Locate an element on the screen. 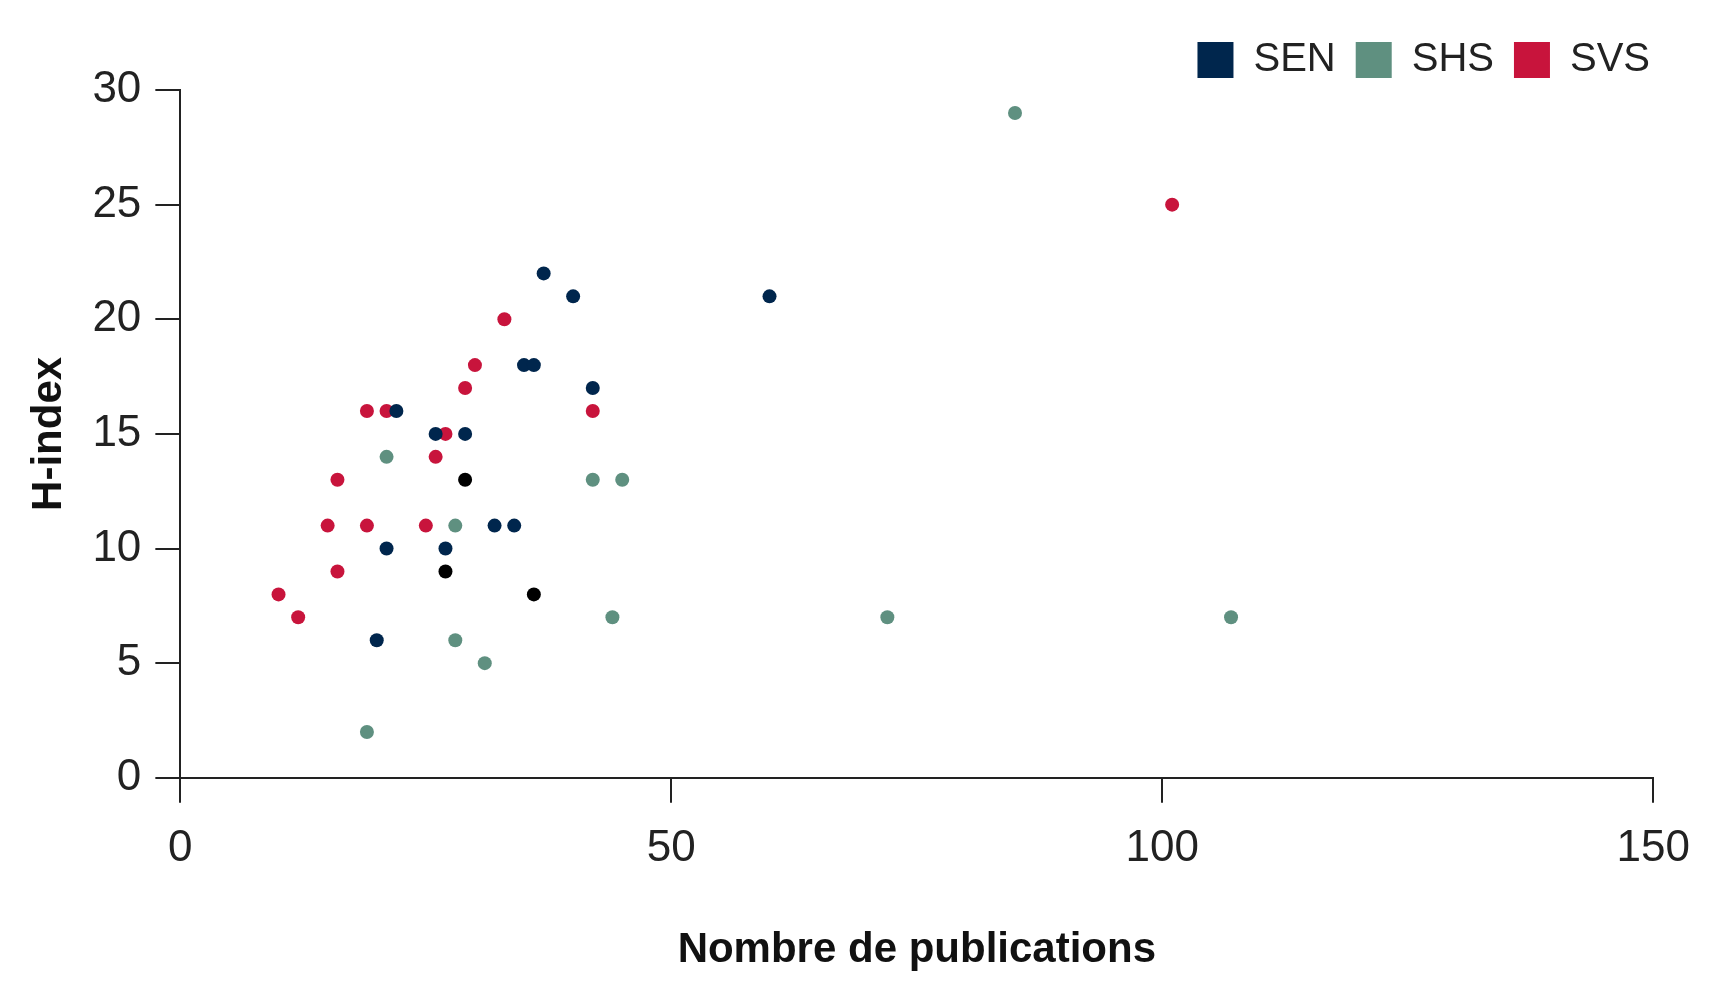 The image size is (1710, 1000). y-tick-label: 5 is located at coordinates (129, 660).